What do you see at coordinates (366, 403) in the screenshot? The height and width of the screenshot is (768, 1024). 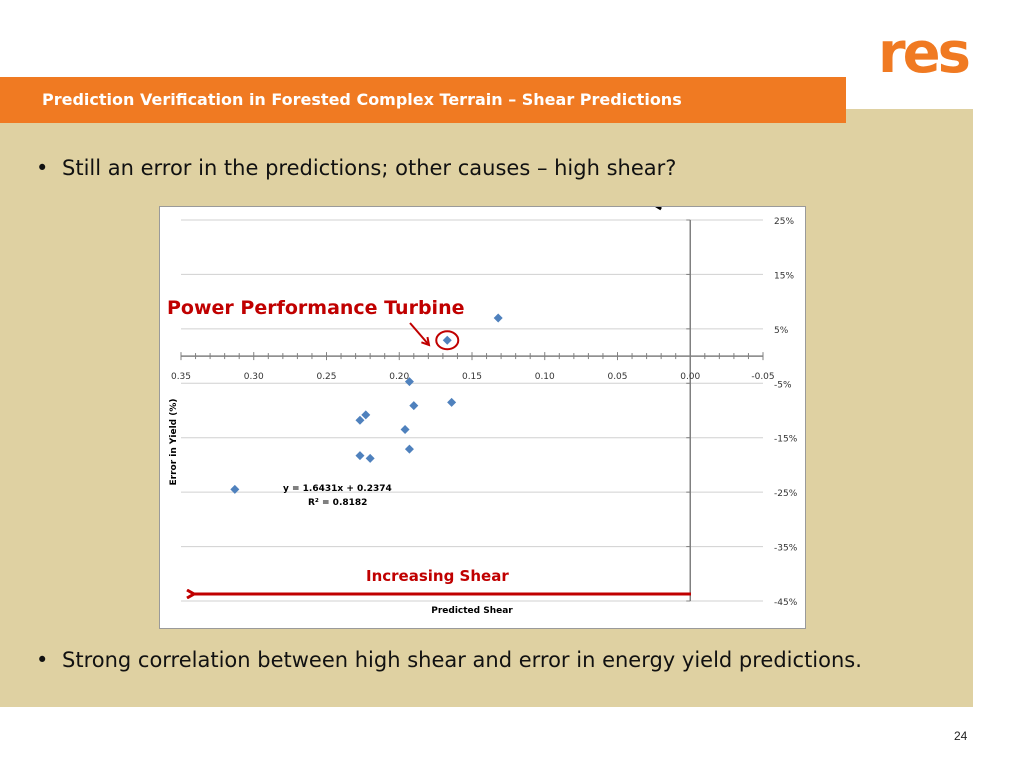 I see `data-points` at bounding box center [366, 403].